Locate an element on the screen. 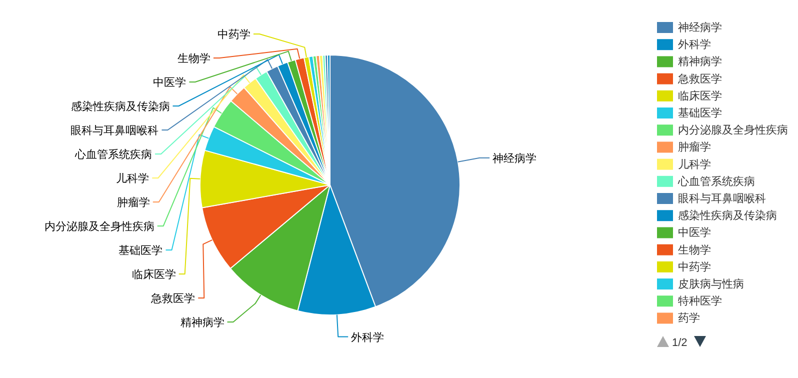 The height and width of the screenshot is (378, 798). slice-label: 临床医学 is located at coordinates (154, 274).